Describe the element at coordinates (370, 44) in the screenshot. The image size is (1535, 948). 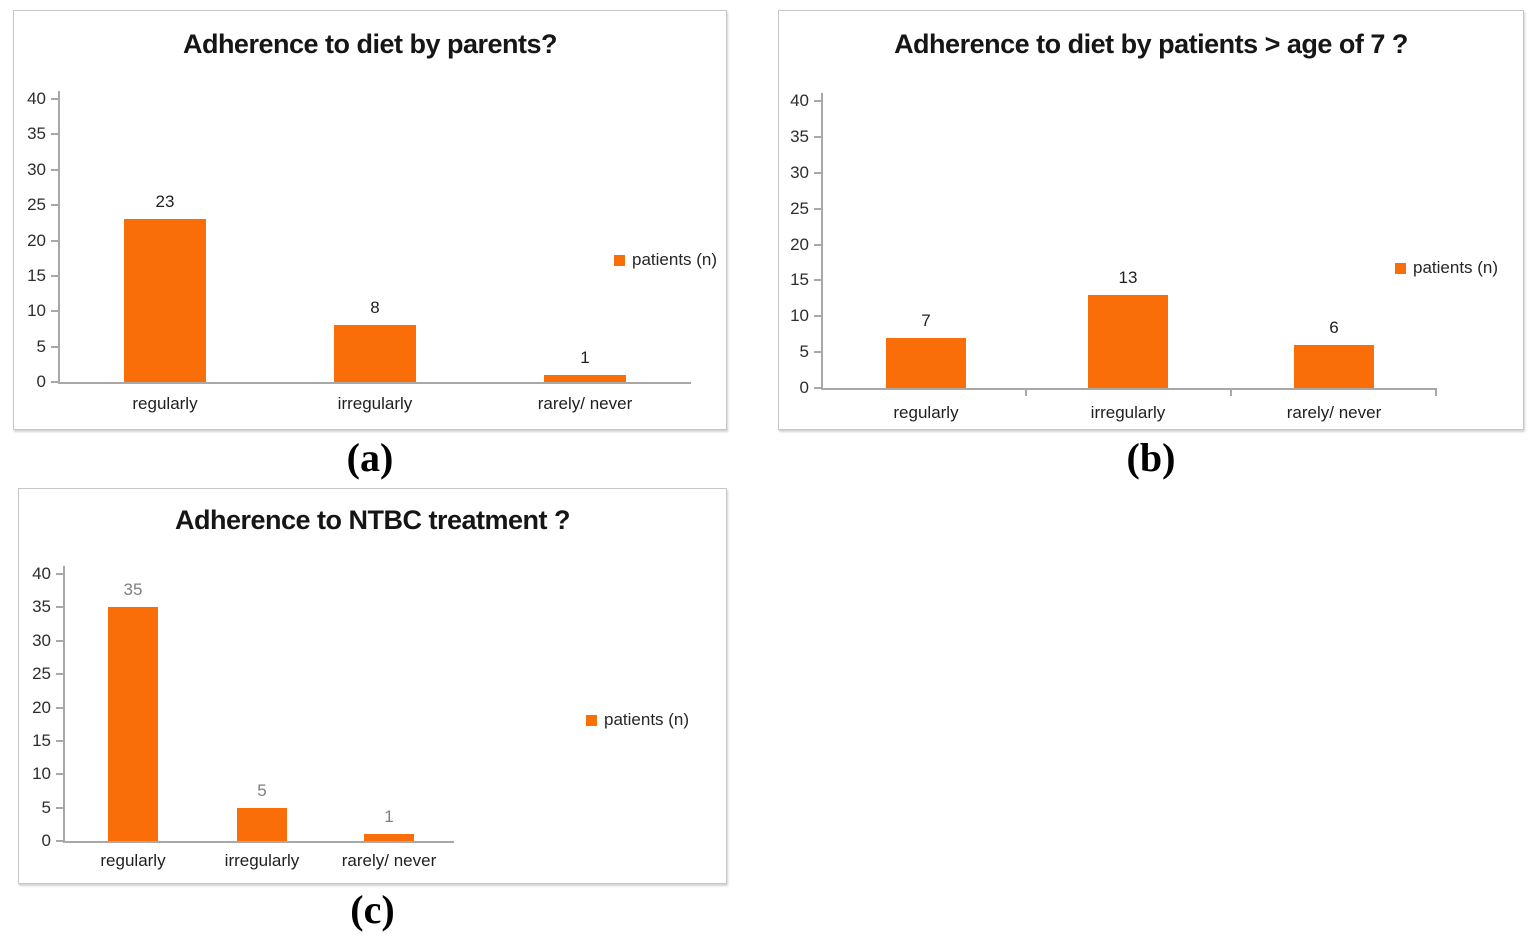
I see `chart-title: Adherence to diet by parents?` at that location.